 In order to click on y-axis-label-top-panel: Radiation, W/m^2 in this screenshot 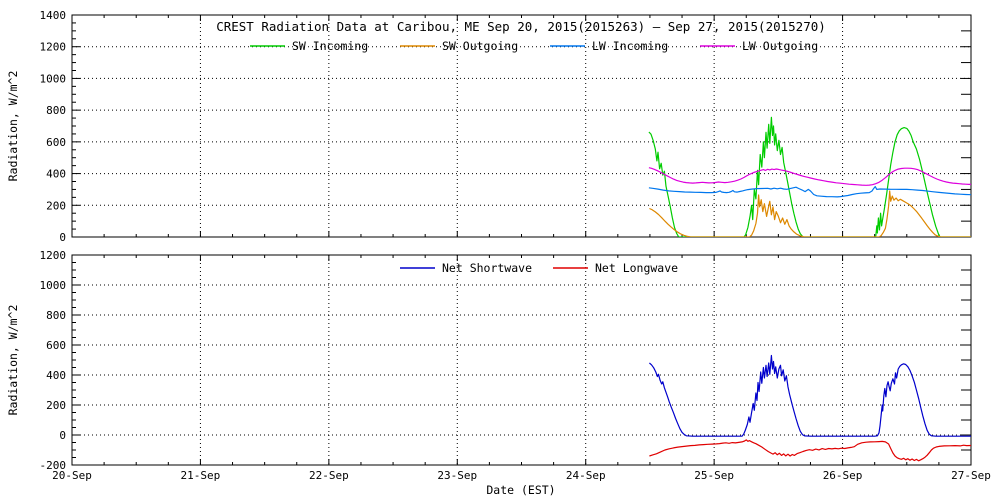, I will do `click(13, 126)`.